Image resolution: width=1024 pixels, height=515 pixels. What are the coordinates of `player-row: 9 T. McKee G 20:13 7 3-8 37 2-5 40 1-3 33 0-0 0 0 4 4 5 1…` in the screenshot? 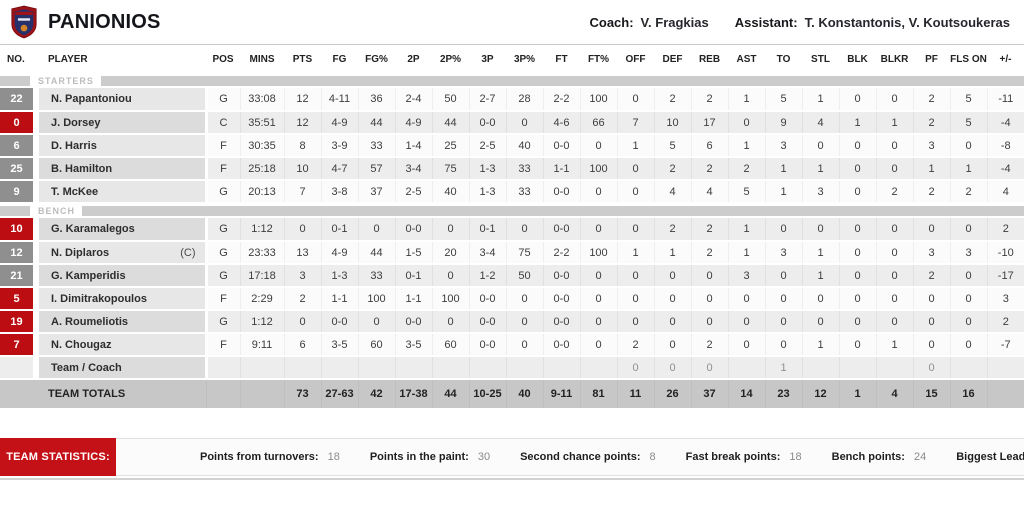 It's located at (512, 192).